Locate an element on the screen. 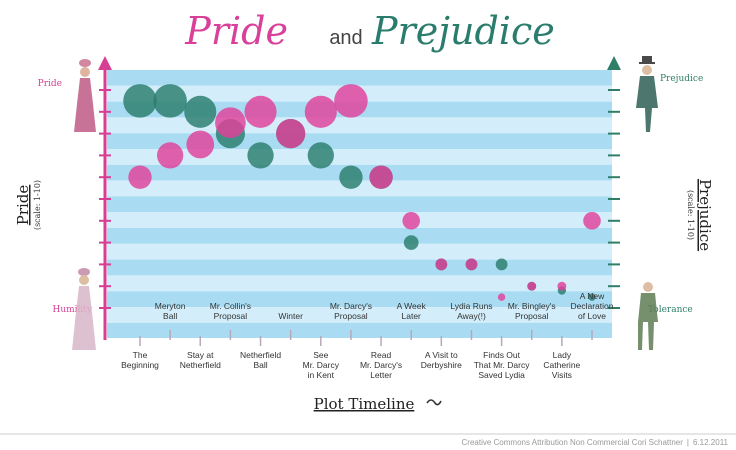 This screenshot has height=450, width=736. x-tick-label: See Mr. Darcy in Kent is located at coordinates (321, 365).